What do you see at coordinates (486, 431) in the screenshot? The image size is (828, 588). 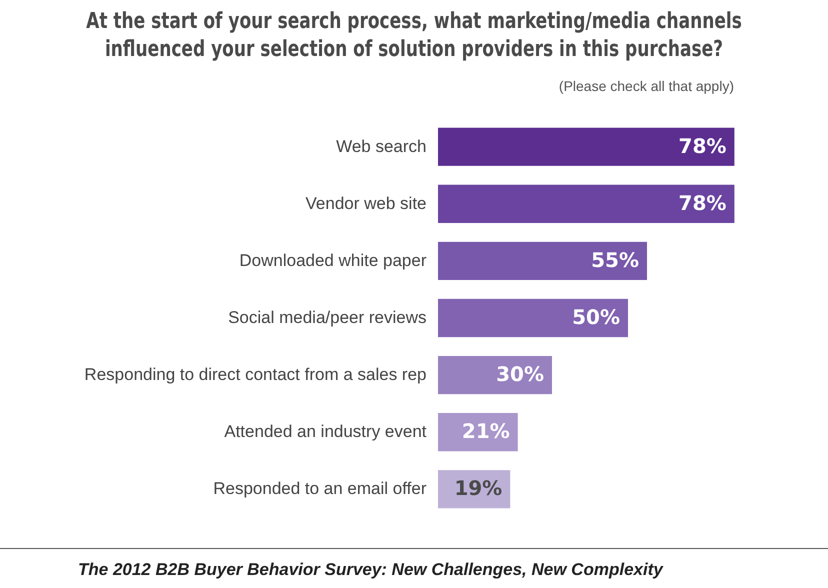 I see `data-label: 21%` at bounding box center [486, 431].